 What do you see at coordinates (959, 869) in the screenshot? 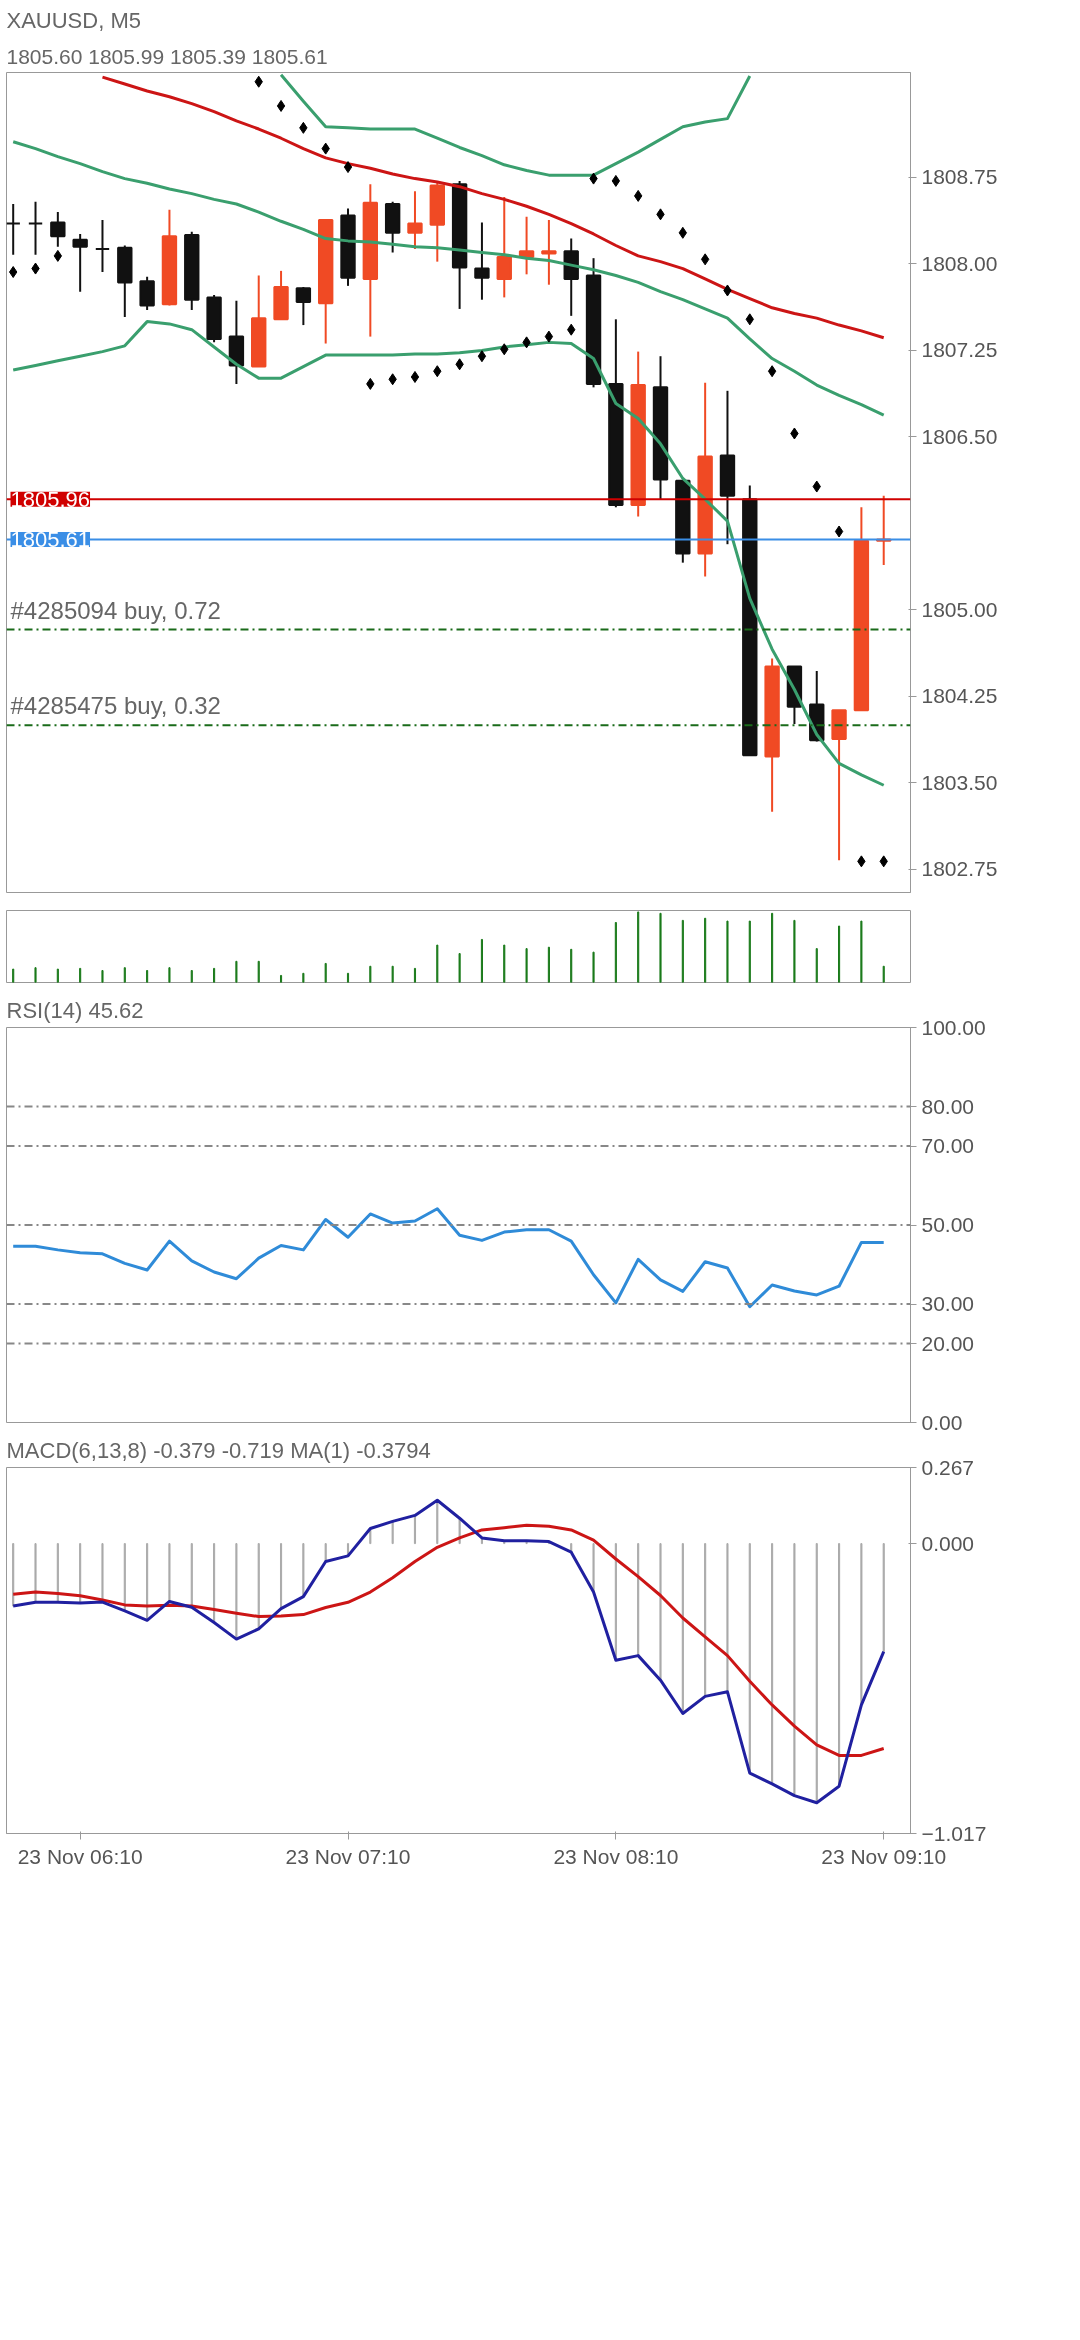
I see `y-tick-label: 1802.75` at bounding box center [959, 869].